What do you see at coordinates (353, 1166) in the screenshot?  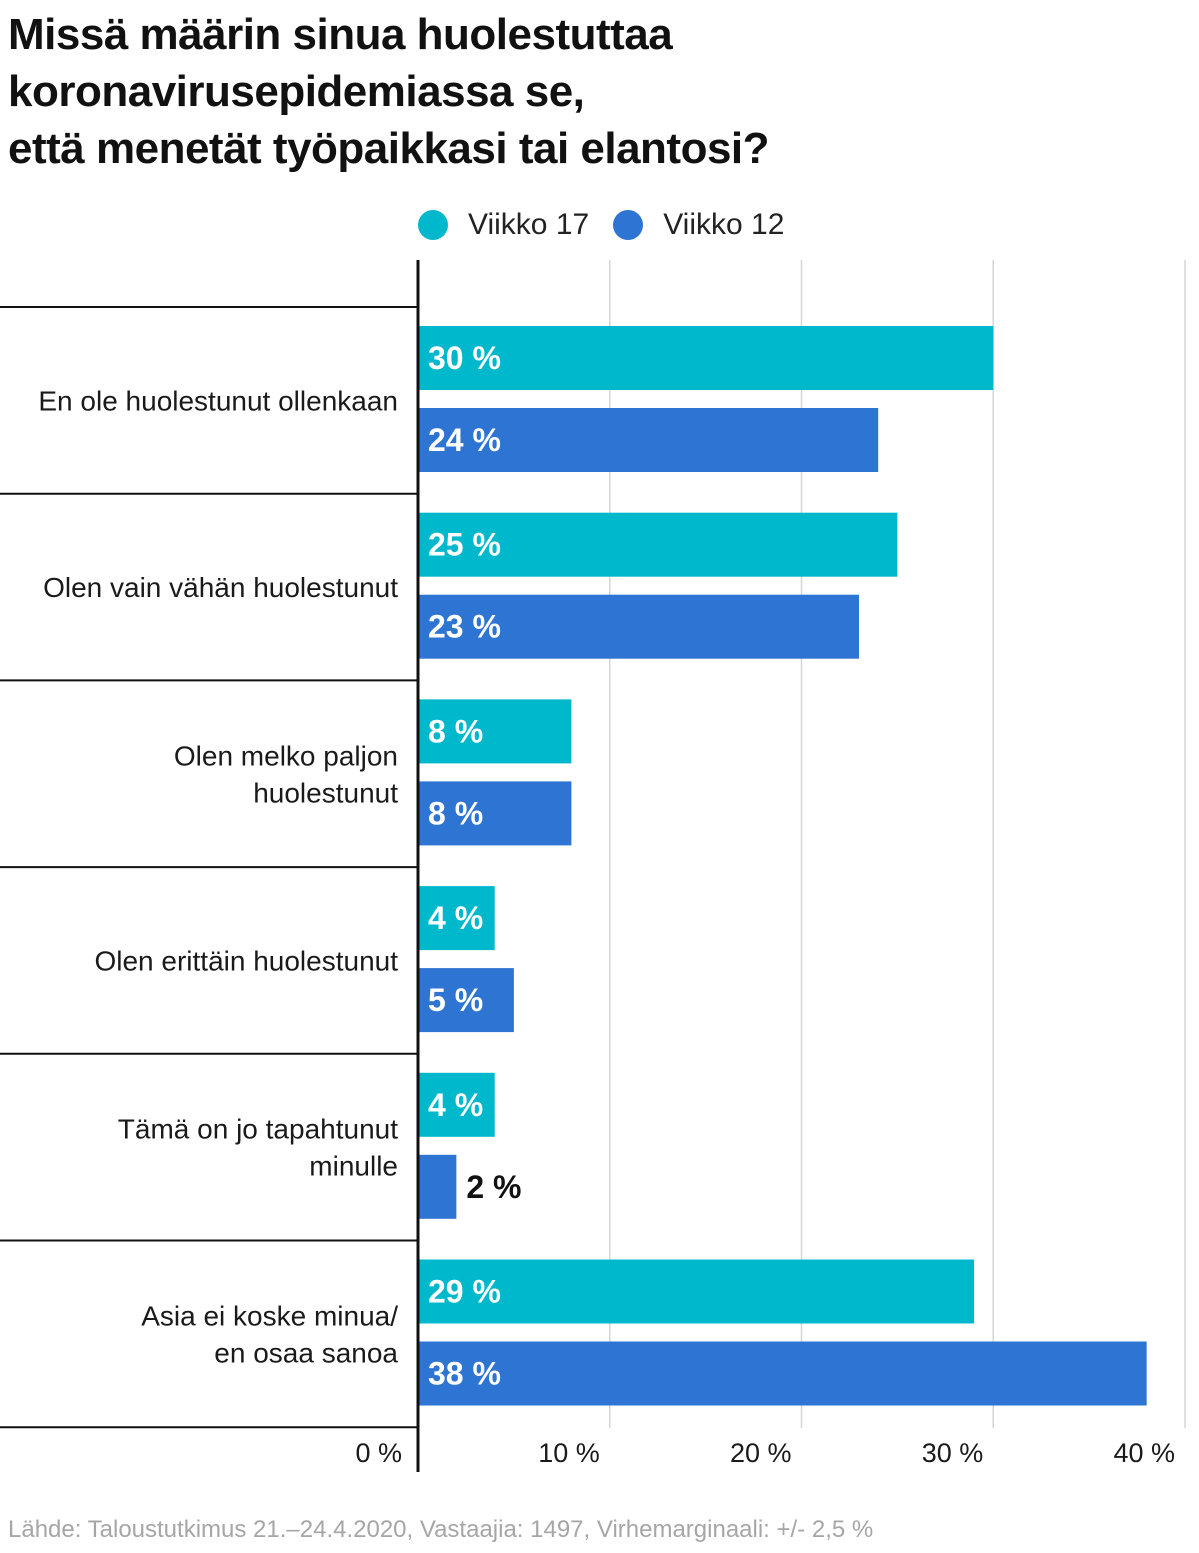 I see `category-label: minulle` at bounding box center [353, 1166].